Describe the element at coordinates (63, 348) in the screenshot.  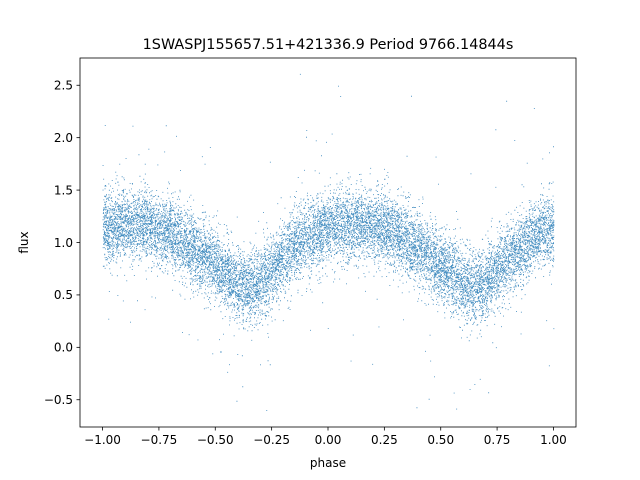
I see `y-tick-label: 0.0` at that location.